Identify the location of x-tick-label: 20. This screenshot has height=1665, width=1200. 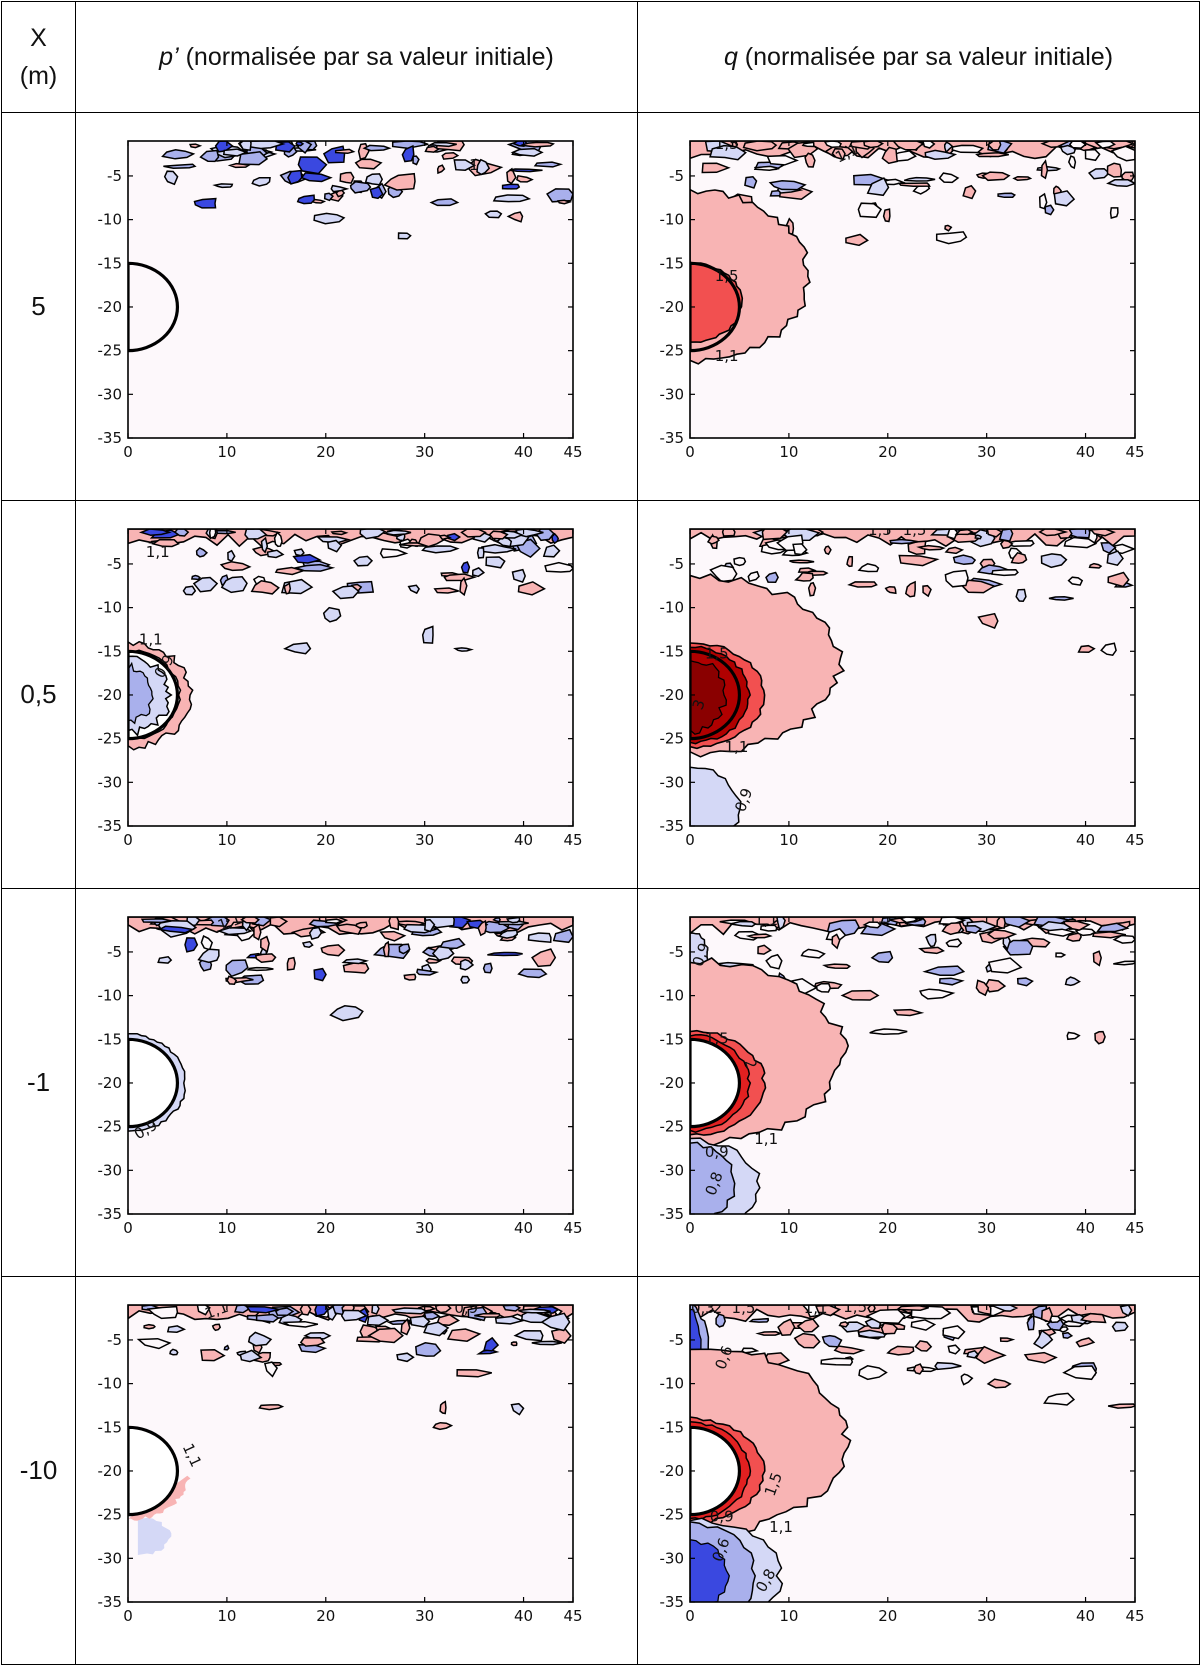
(325, 1228).